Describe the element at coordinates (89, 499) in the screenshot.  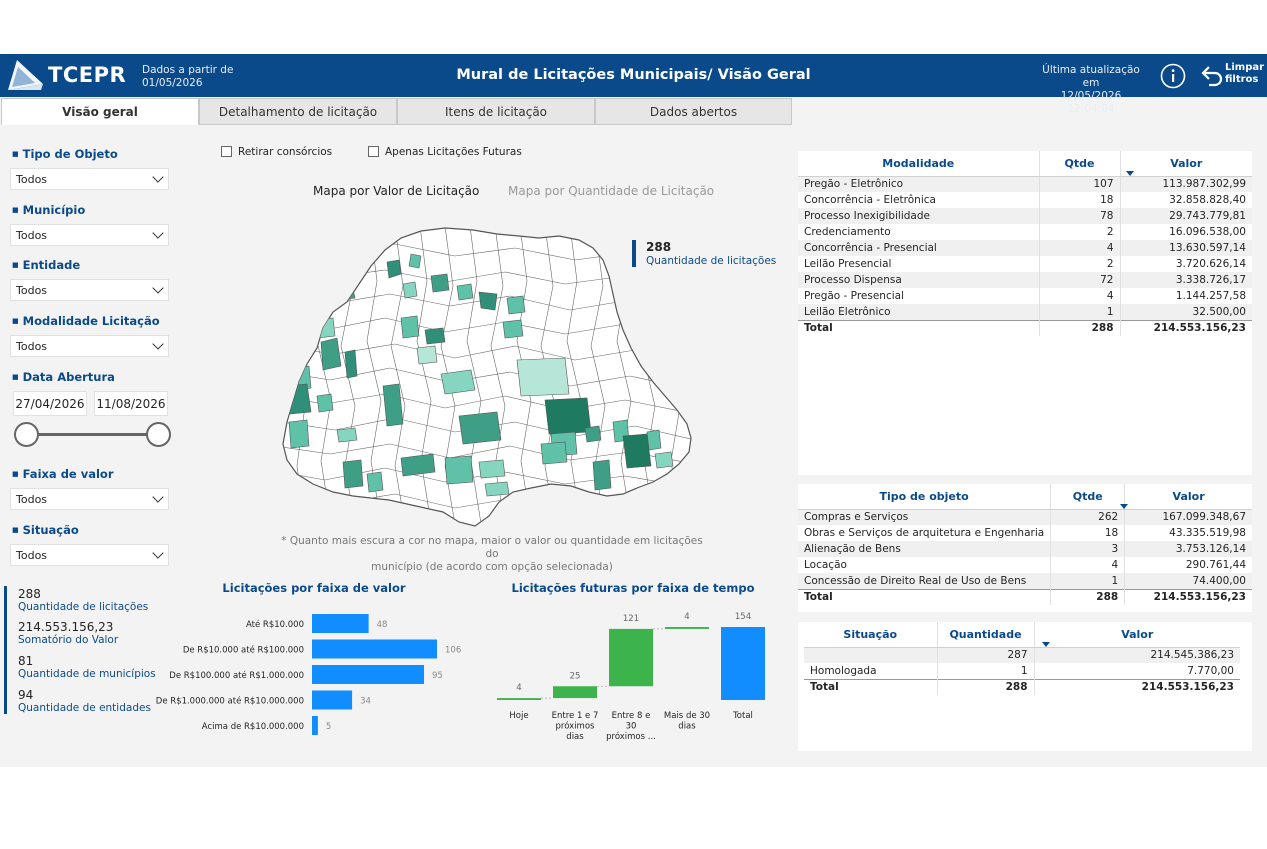
I see `faixa-valor-dropdown: Todos` at that location.